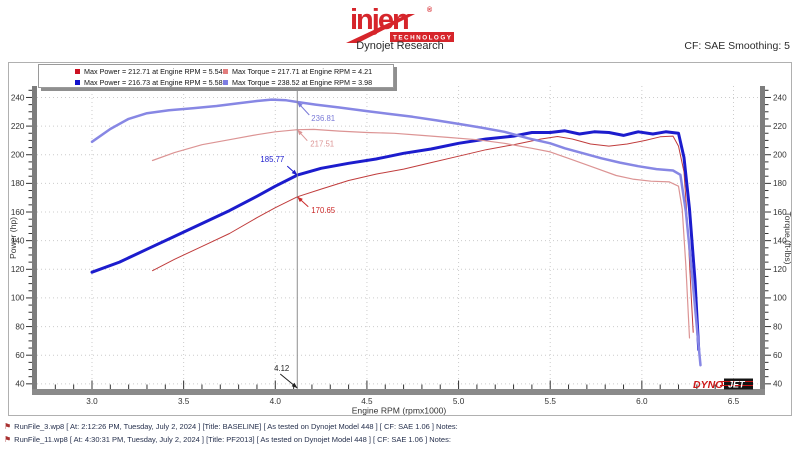  What do you see at coordinates (642, 401) in the screenshot?
I see `rpm-tick-label: 6.0` at bounding box center [642, 401].